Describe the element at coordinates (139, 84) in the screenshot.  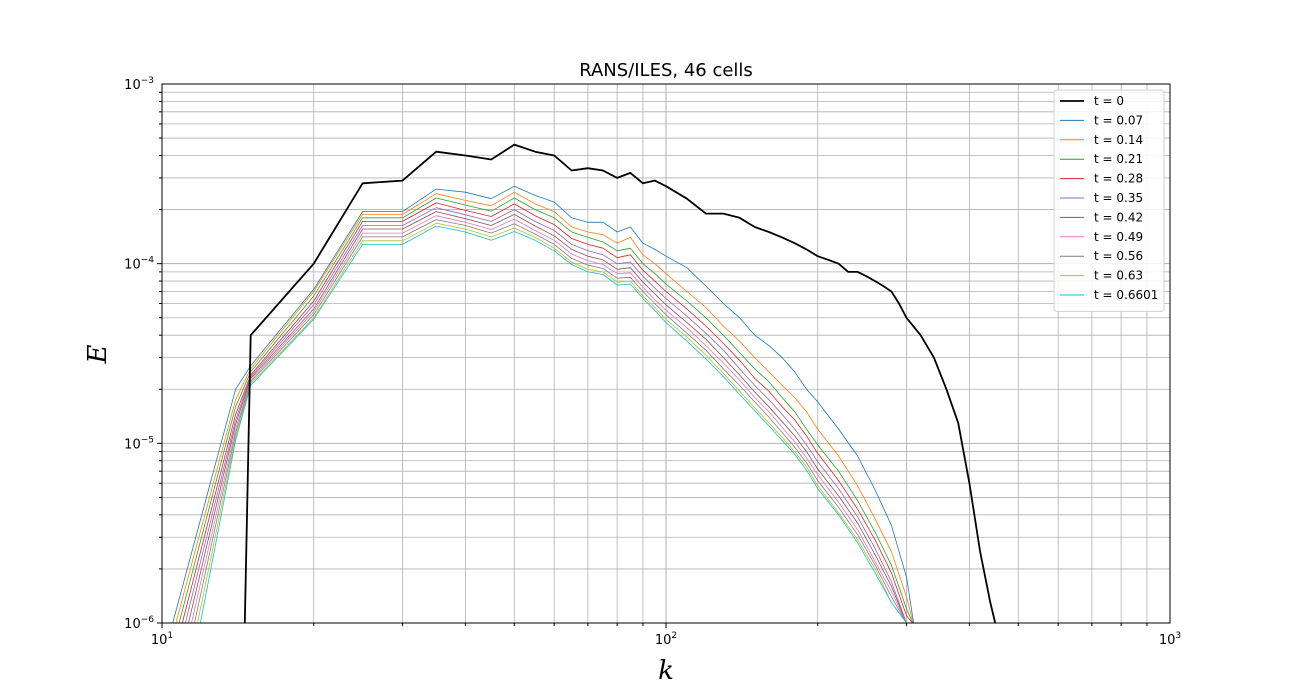
I see `y-tick-label: 10⁻³` at that location.